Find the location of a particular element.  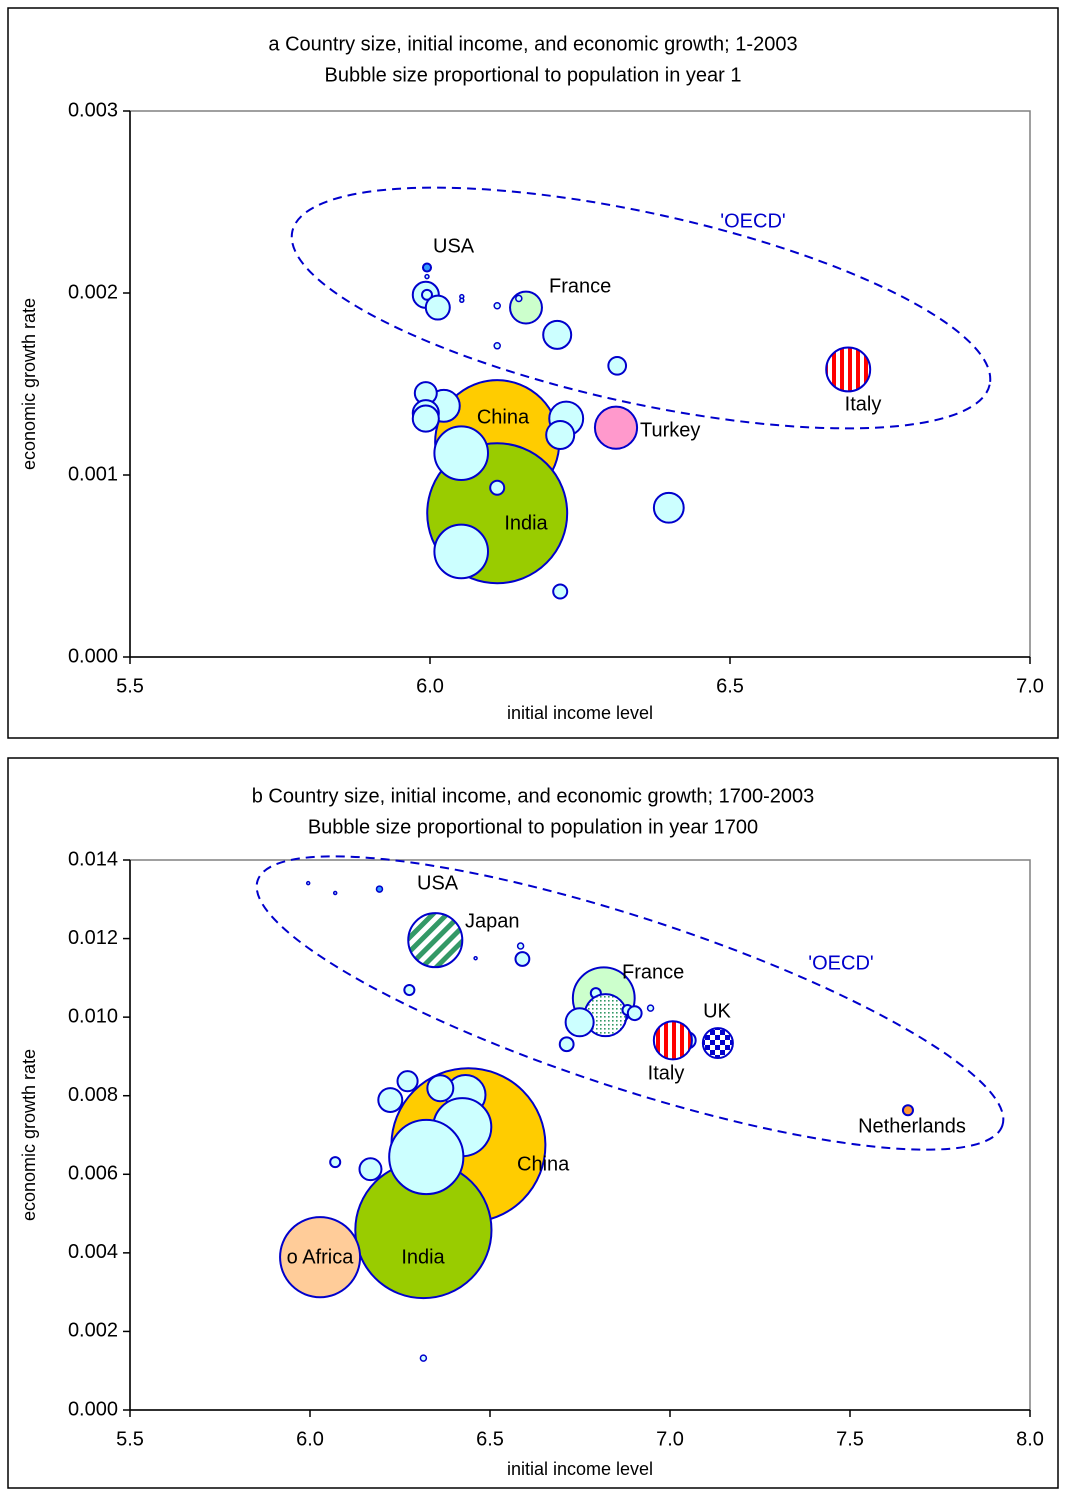

y-tick-label: 0.001 is located at coordinates (93, 474).